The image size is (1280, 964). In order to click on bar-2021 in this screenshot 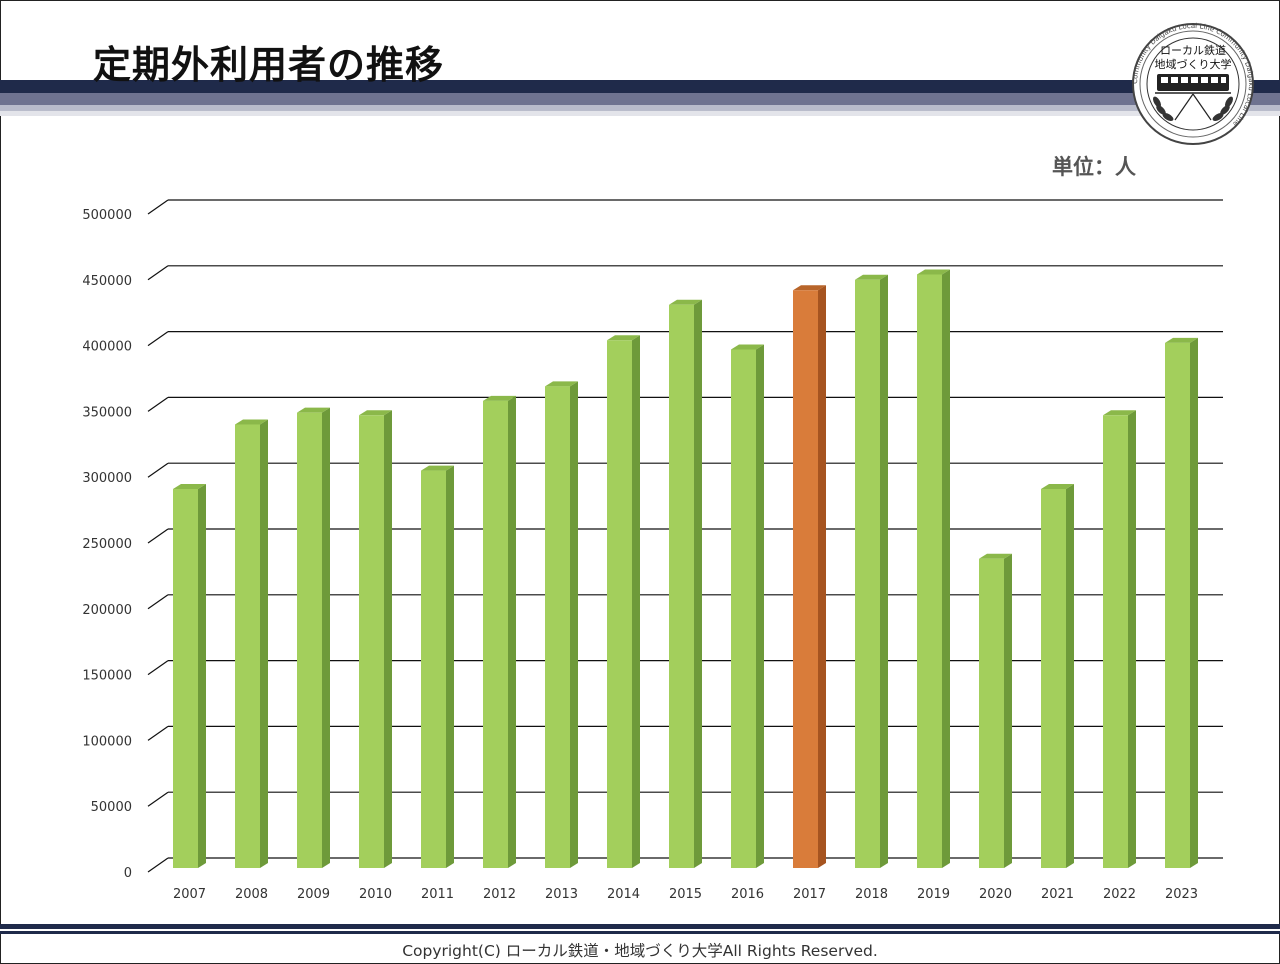, I will do `click(1057, 675)`.